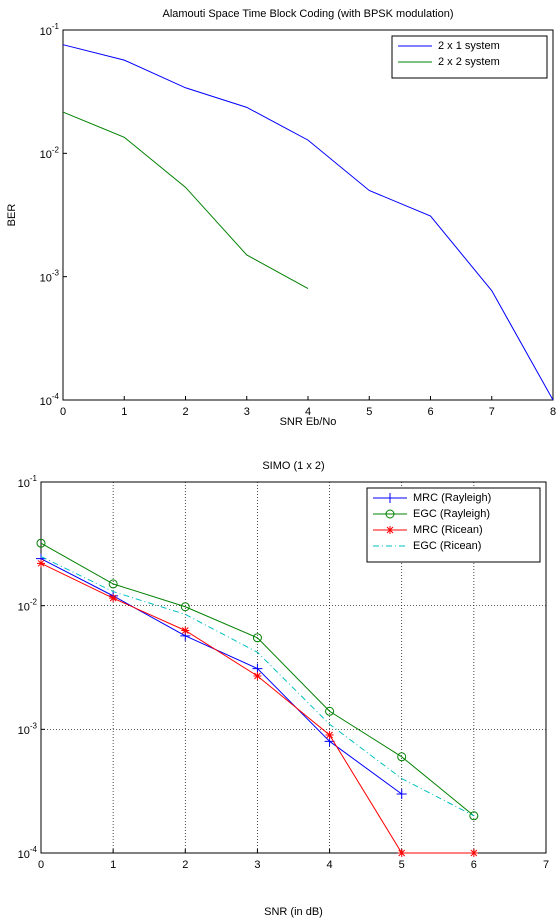 Image resolution: width=557 pixels, height=924 pixels. I want to click on x-axis-label: SNR (in dB), so click(293, 912).